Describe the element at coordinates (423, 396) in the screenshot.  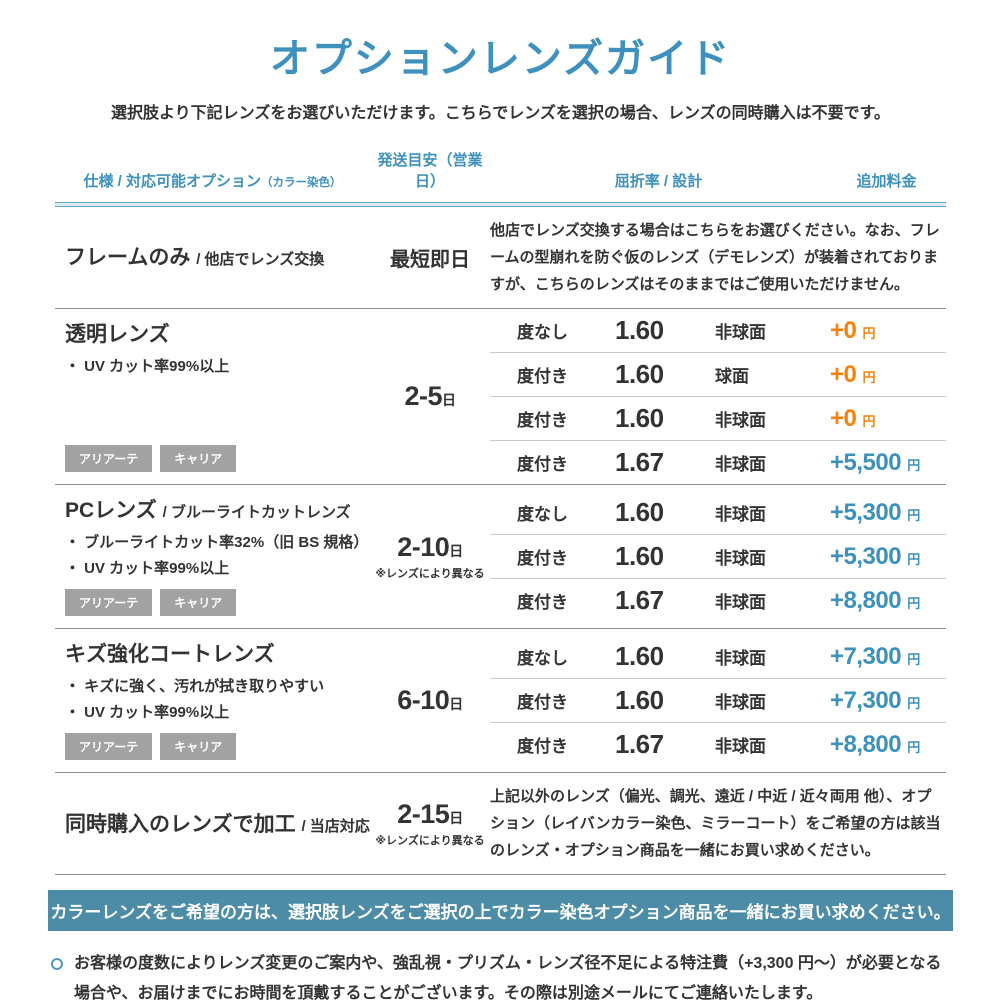
I see `shipping-days-value: 2-5` at that location.